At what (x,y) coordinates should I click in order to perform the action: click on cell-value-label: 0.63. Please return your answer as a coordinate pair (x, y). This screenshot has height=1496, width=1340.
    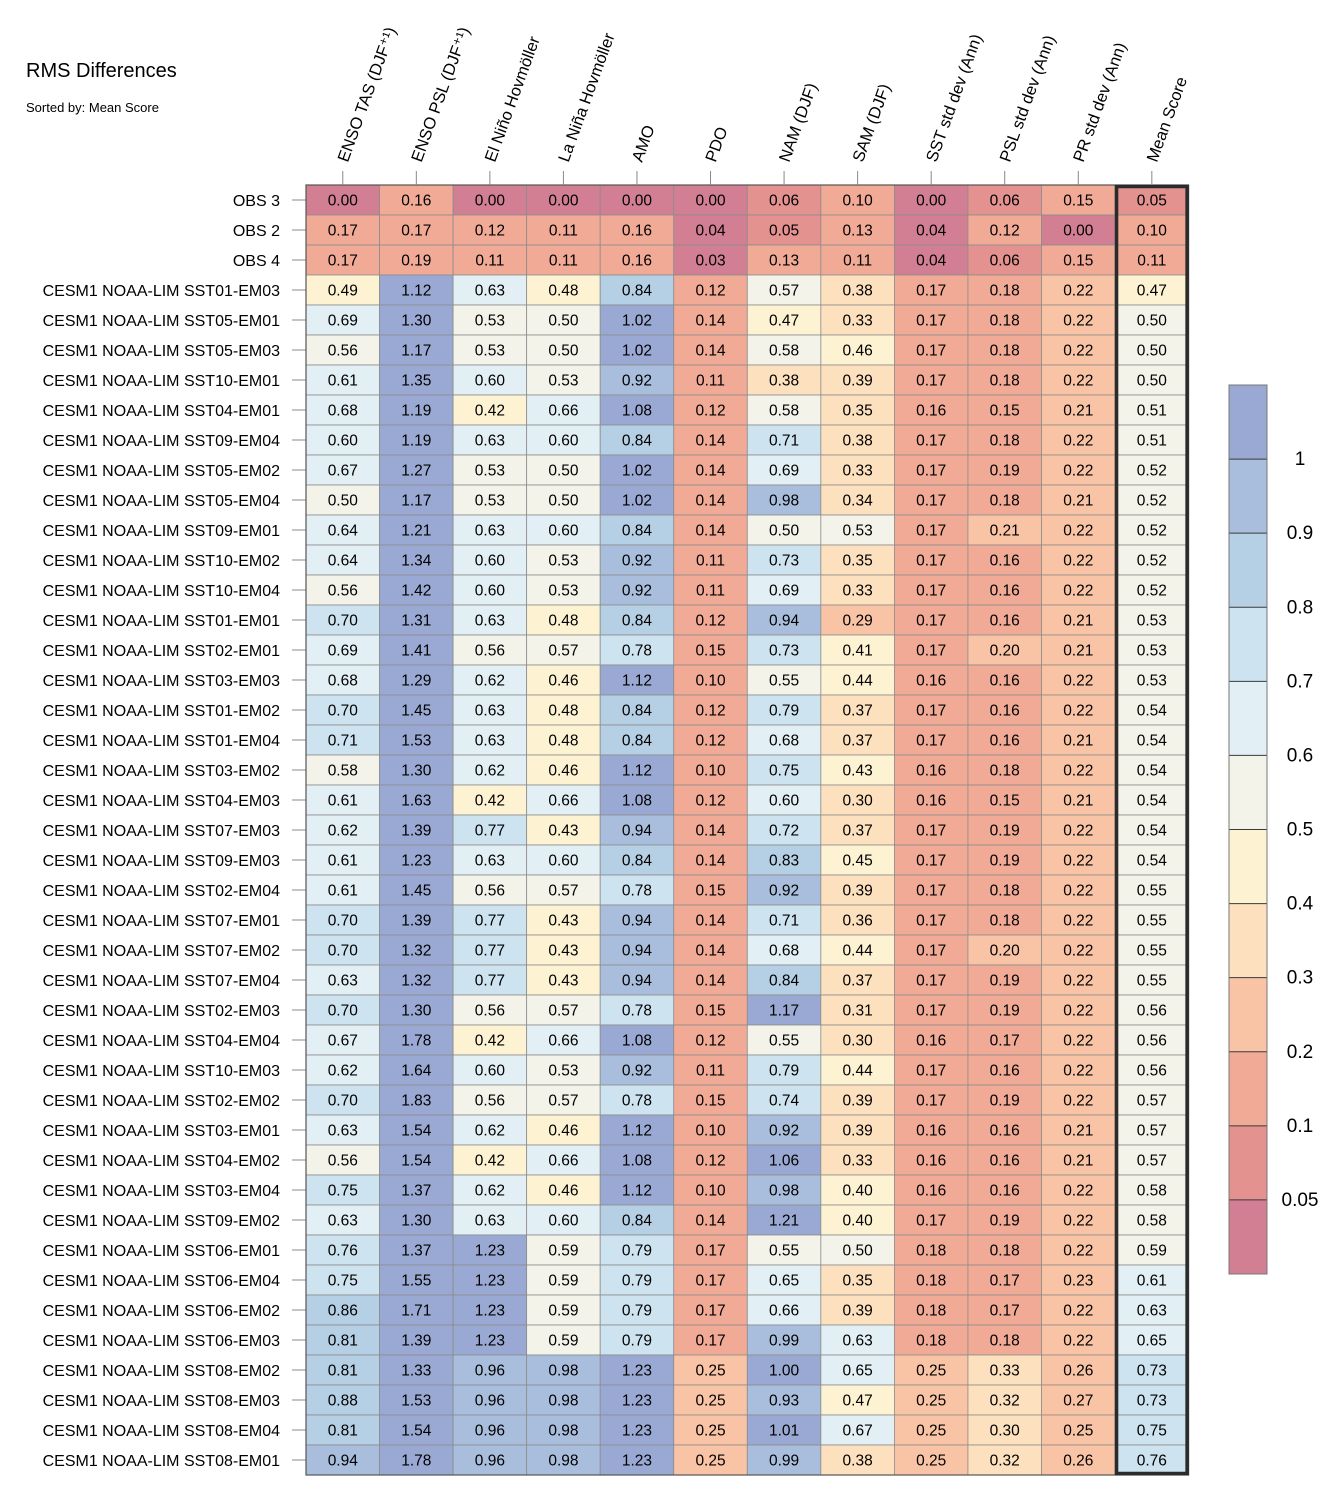
    Looking at the image, I should click on (343, 1221).